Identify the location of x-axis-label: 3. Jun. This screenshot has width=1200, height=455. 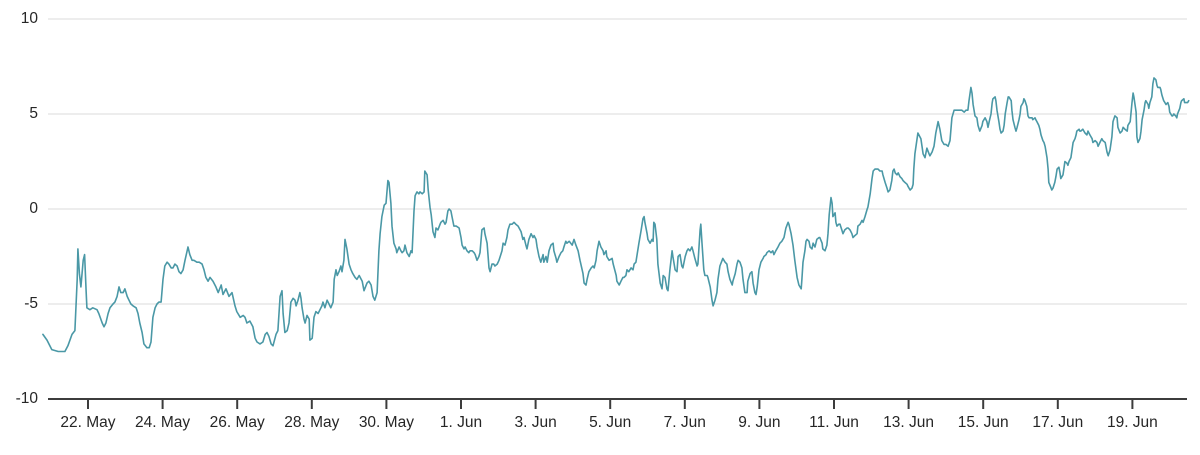
(535, 422).